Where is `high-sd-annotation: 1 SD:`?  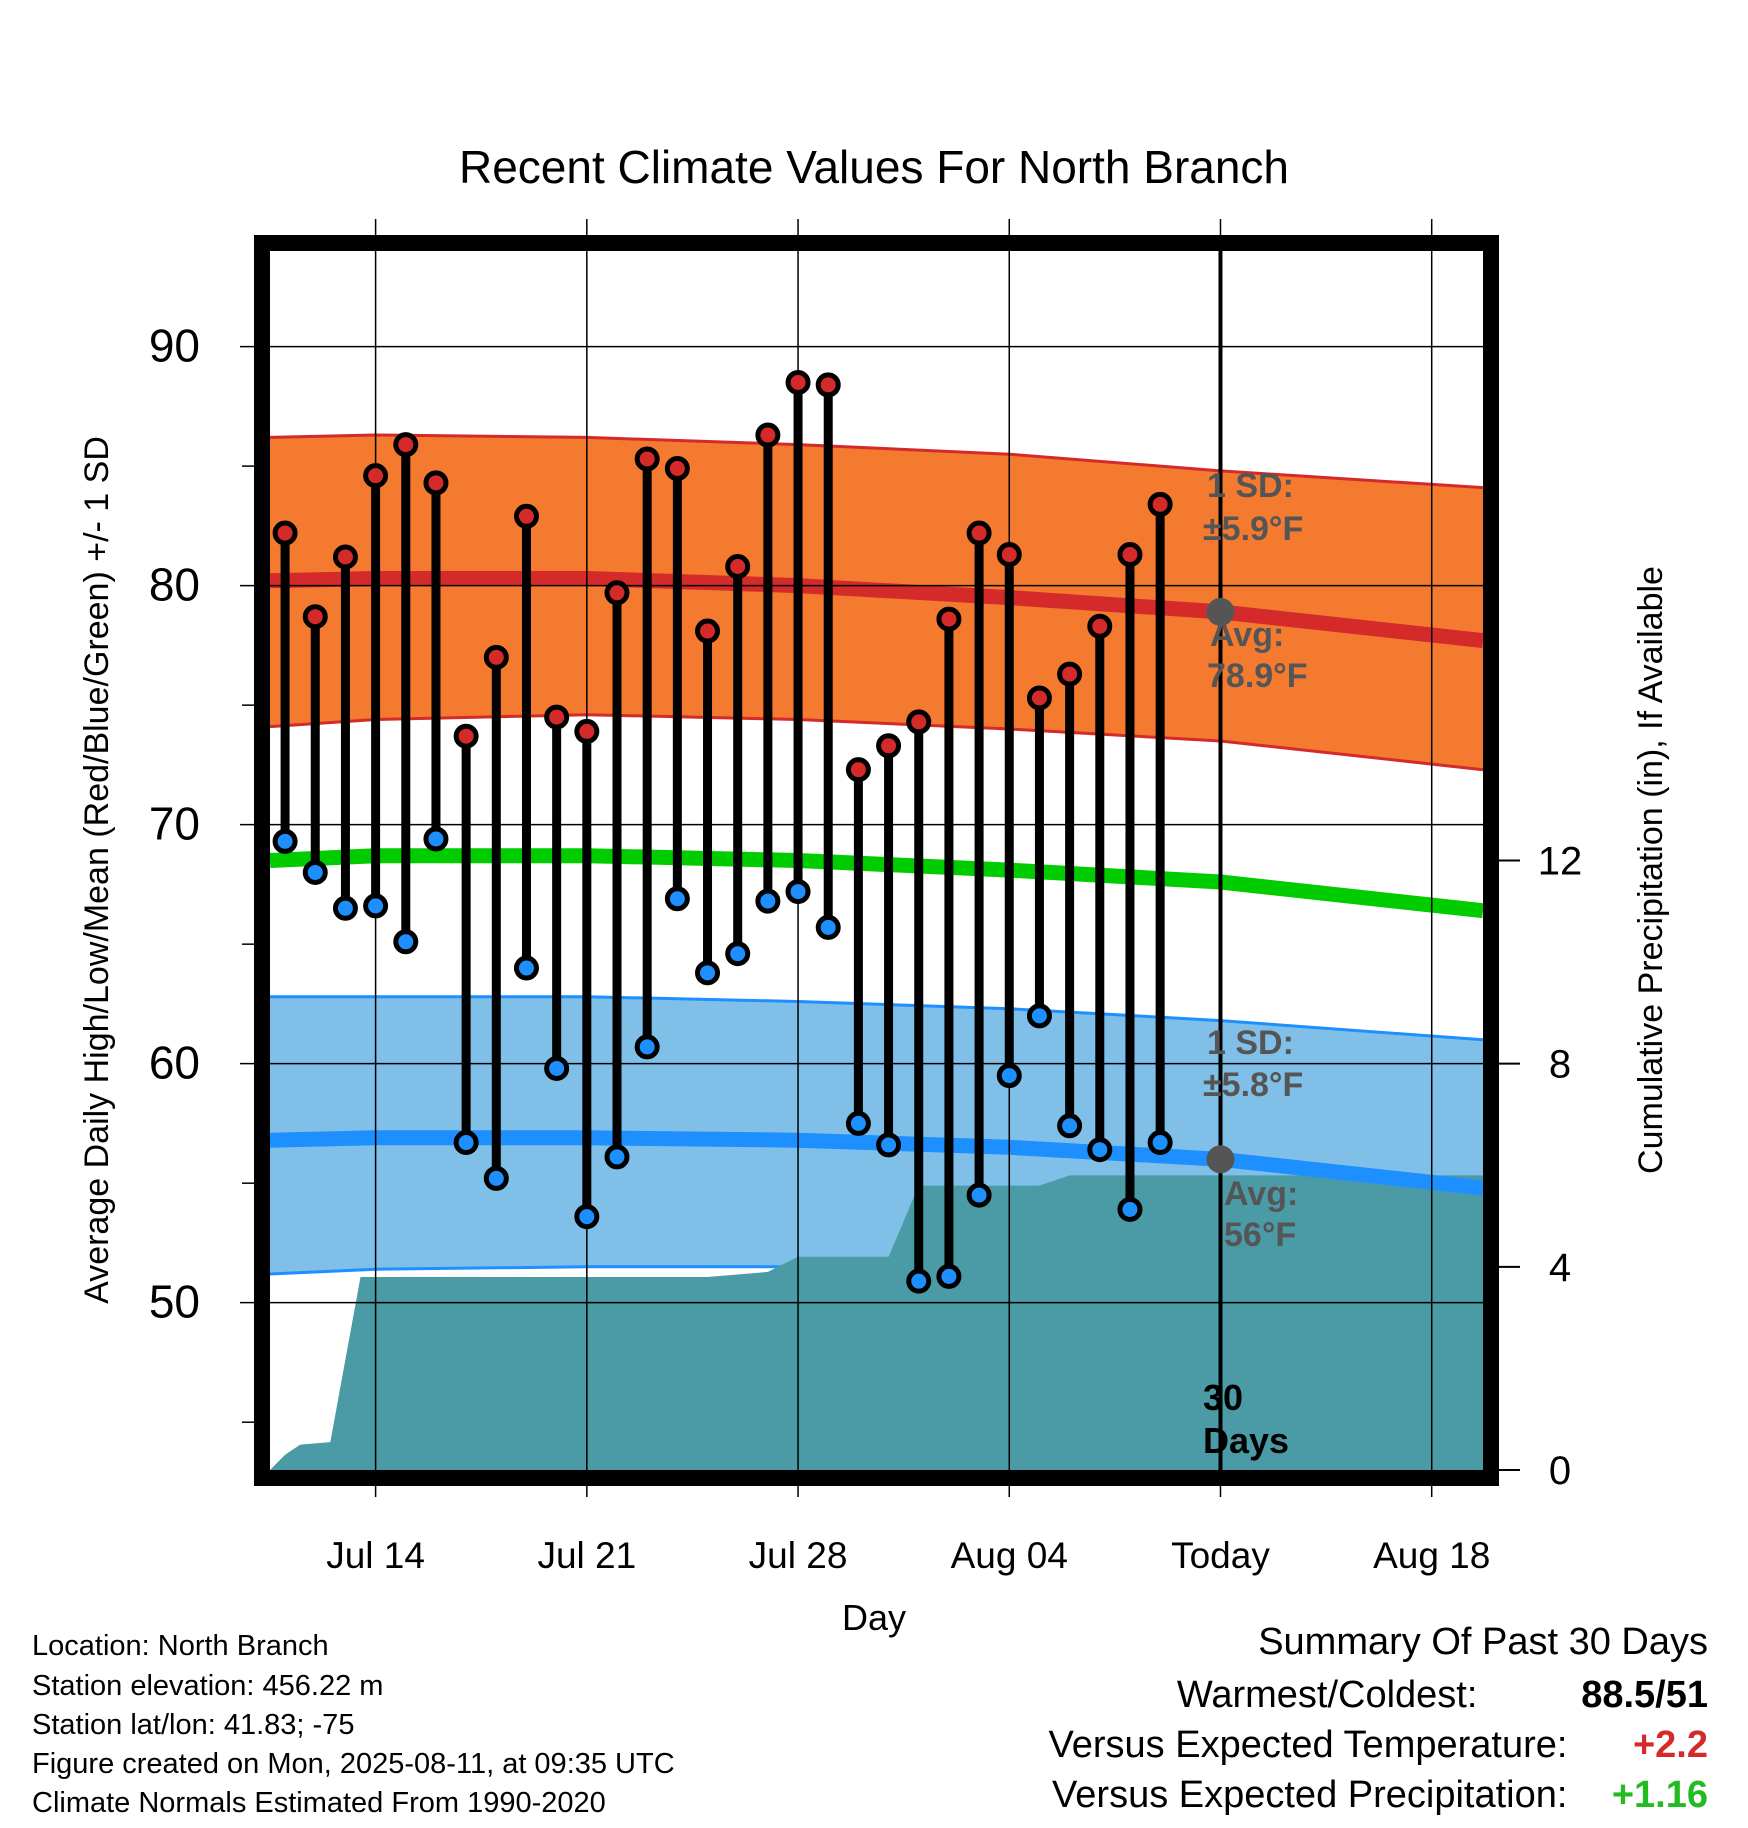 high-sd-annotation: 1 SD: is located at coordinates (1250, 486).